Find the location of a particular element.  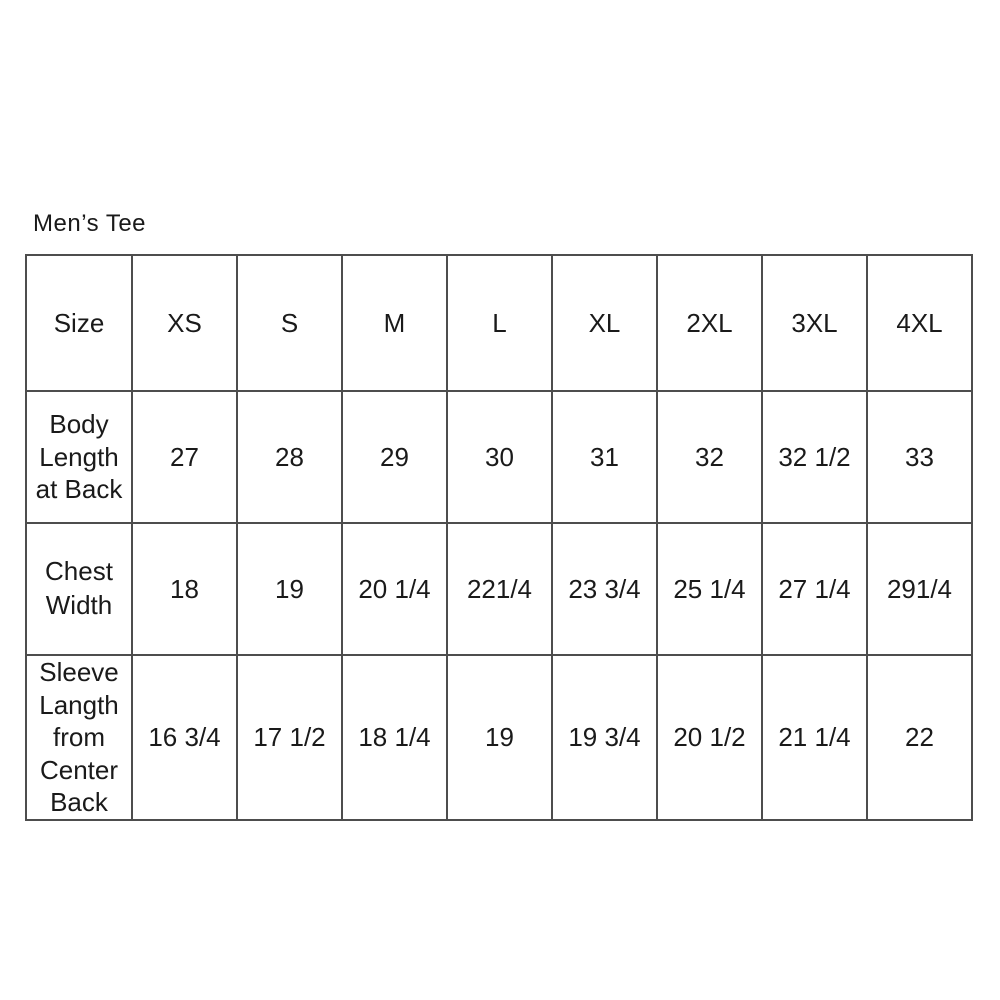

header-cell-xl: XL is located at coordinates (604, 323).